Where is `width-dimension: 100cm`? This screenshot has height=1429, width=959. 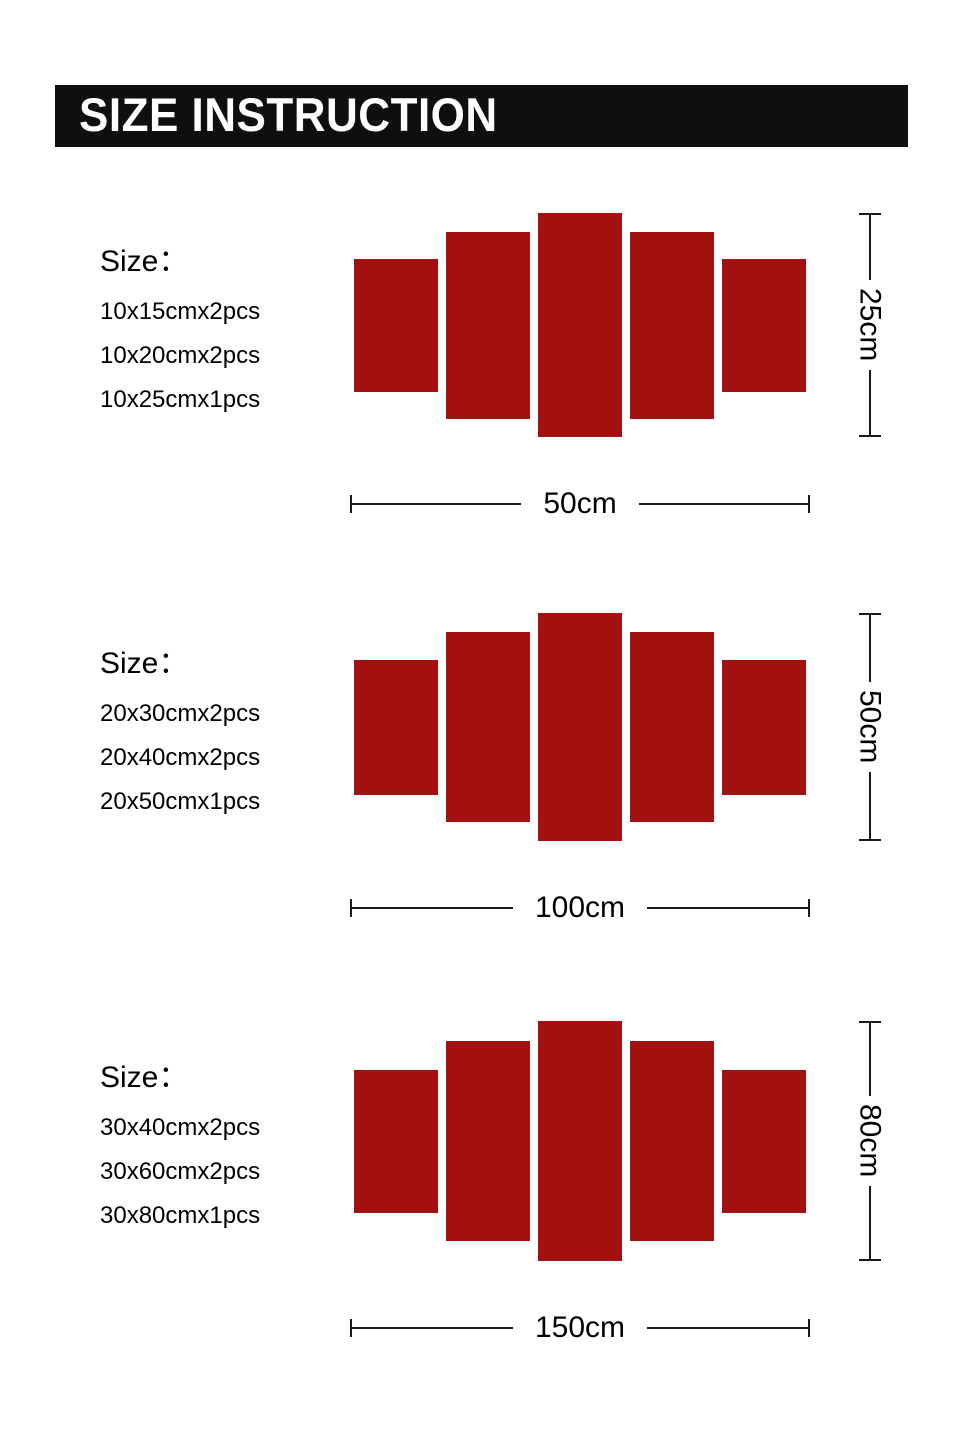
width-dimension: 100cm is located at coordinates (580, 908).